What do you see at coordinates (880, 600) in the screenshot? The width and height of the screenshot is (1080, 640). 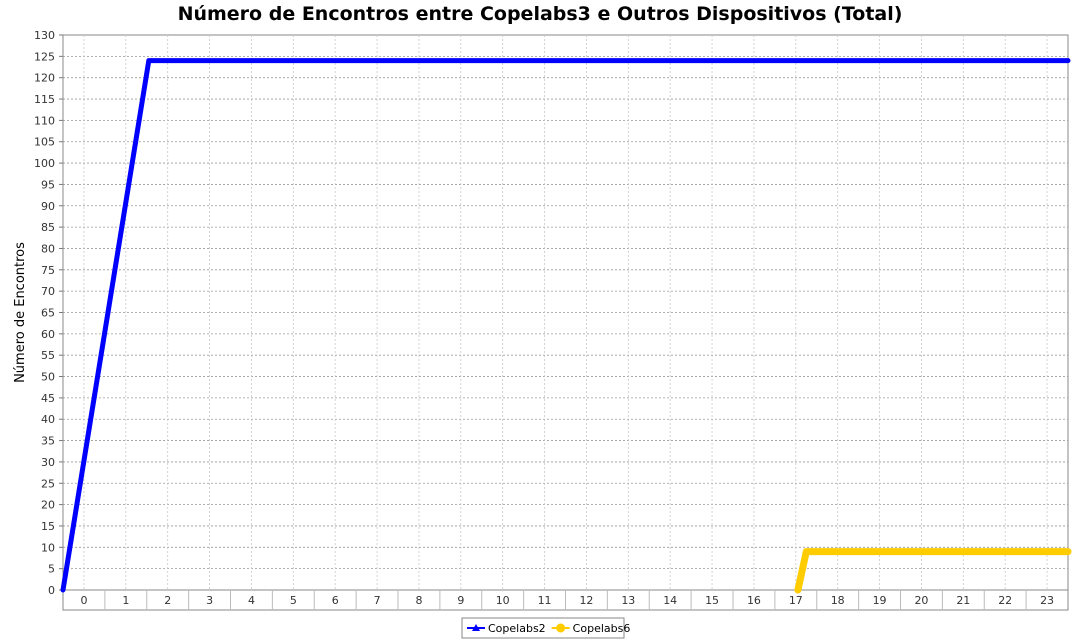 I see `x-tick-label: 19` at bounding box center [880, 600].